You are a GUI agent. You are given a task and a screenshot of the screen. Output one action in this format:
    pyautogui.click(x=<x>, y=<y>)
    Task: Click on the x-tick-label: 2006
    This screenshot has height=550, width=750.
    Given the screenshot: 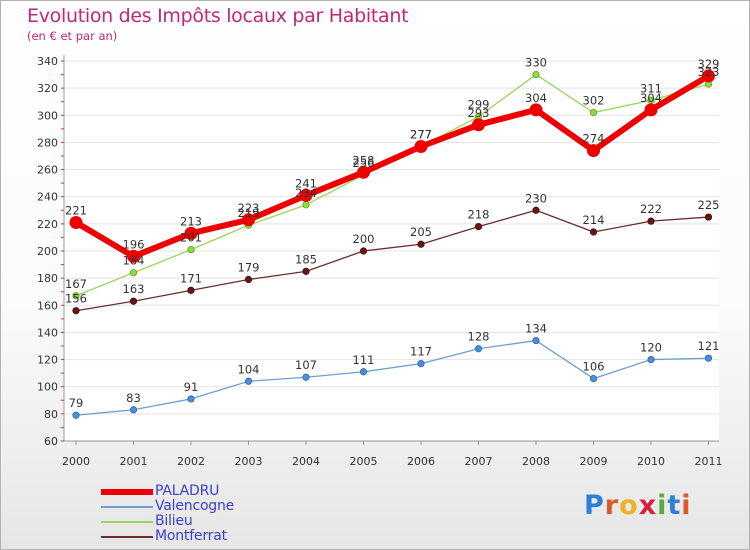 What is the action you would take?
    pyautogui.click(x=421, y=461)
    